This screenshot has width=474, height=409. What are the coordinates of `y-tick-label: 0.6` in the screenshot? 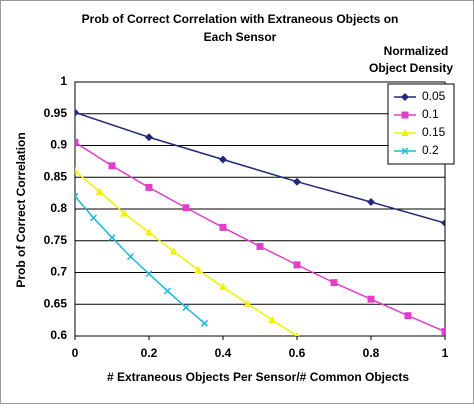 It's located at (58, 335).